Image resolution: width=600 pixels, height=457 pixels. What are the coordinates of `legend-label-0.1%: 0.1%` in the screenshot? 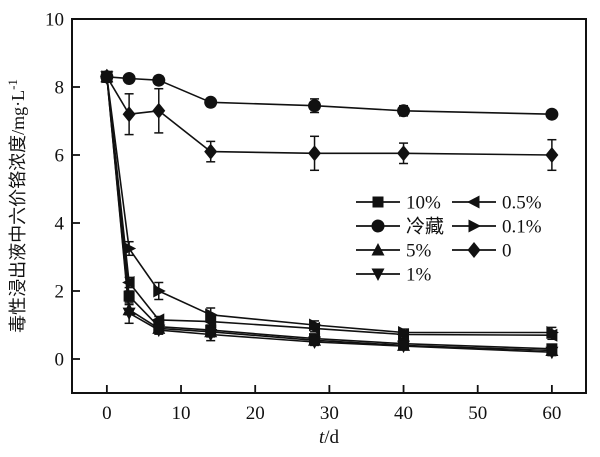 It's located at (522, 227).